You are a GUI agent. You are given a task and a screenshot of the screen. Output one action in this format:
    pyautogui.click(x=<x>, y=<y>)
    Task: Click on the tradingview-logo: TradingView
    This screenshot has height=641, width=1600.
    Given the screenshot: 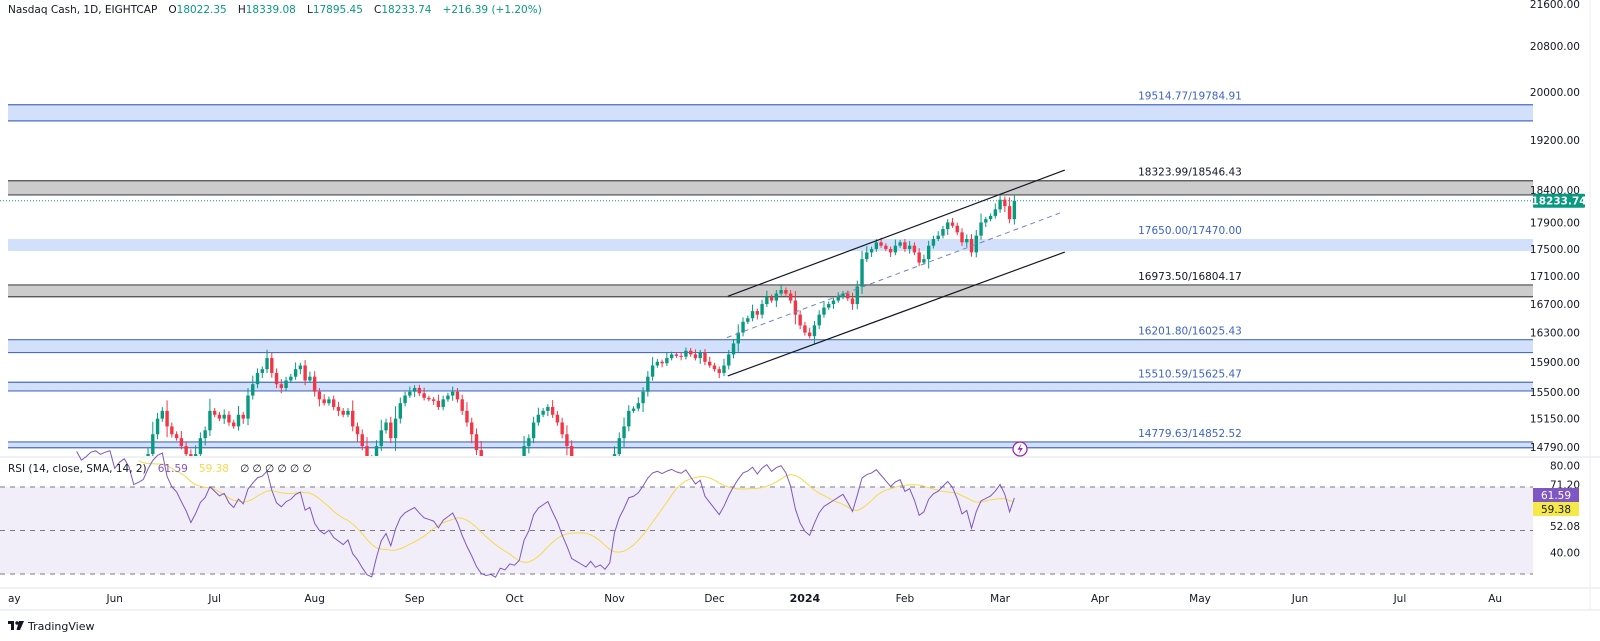 What is the action you would take?
    pyautogui.click(x=51, y=626)
    